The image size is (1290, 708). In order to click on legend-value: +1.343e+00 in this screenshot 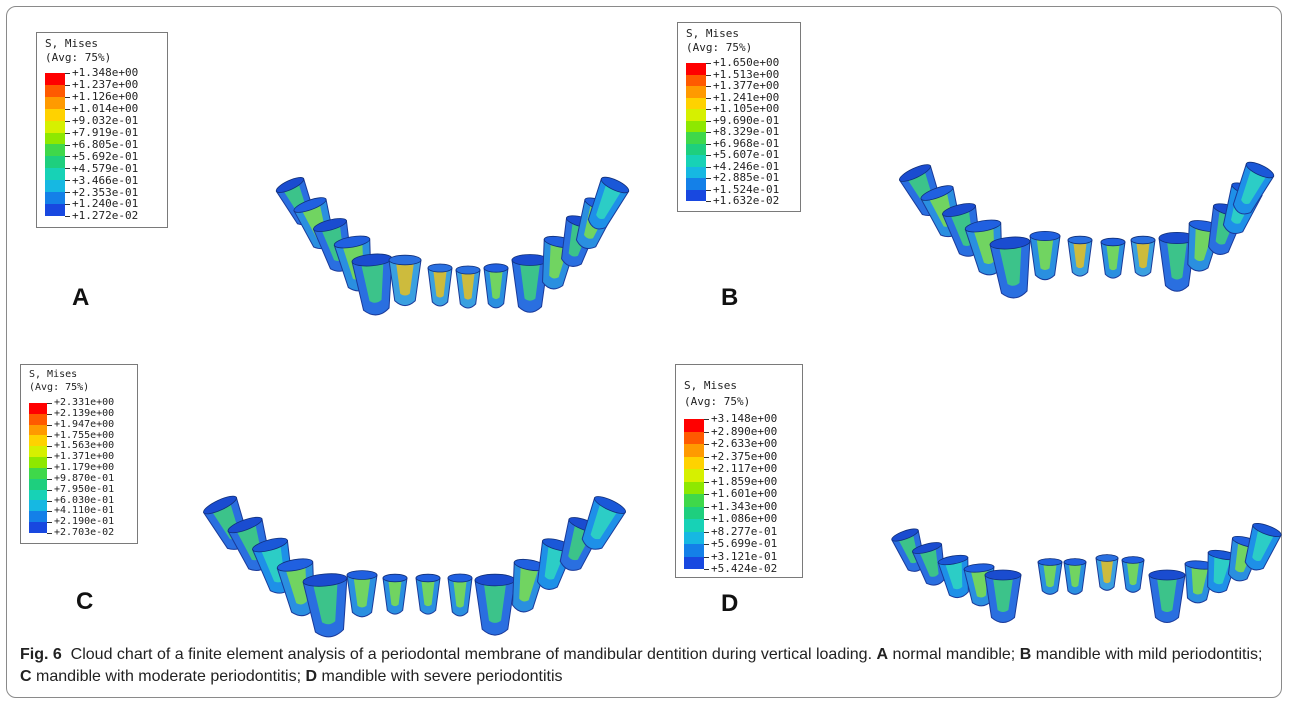, I will do `click(744, 506)`.